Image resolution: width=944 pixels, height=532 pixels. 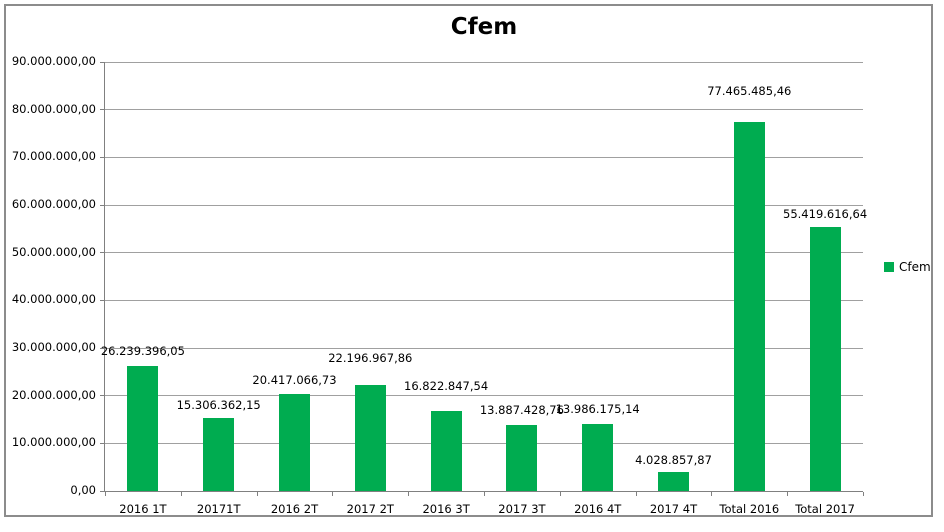 I want to click on bar-data-label: 26.239.396,05, so click(x=142, y=351).